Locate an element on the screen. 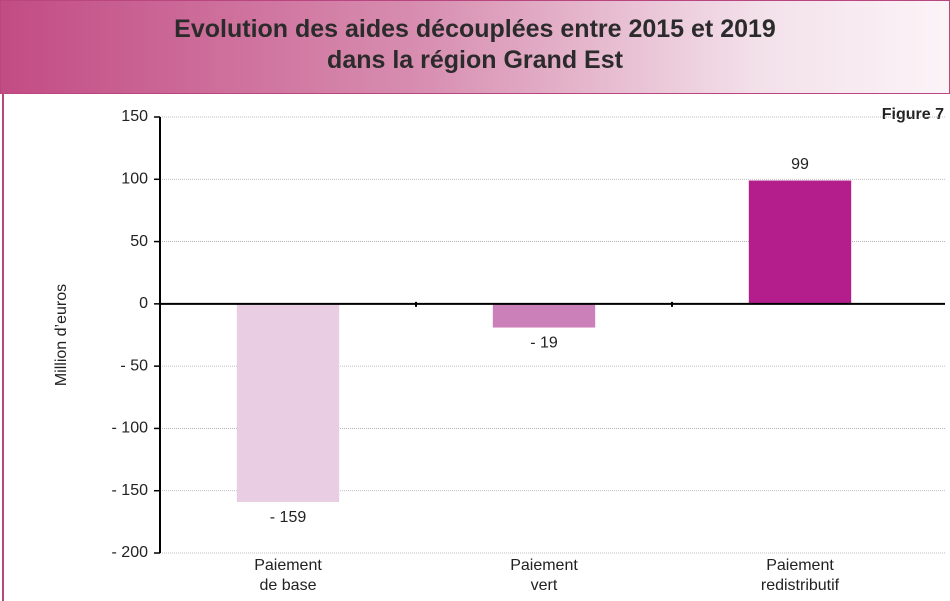 This screenshot has width=950, height=601. value-label: 99 is located at coordinates (800, 164).